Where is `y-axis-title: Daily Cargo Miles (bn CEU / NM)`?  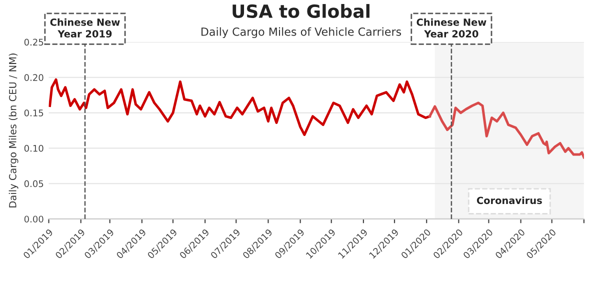 y-axis-title: Daily Cargo Miles (bn CEU / NM) is located at coordinates (13, 131).